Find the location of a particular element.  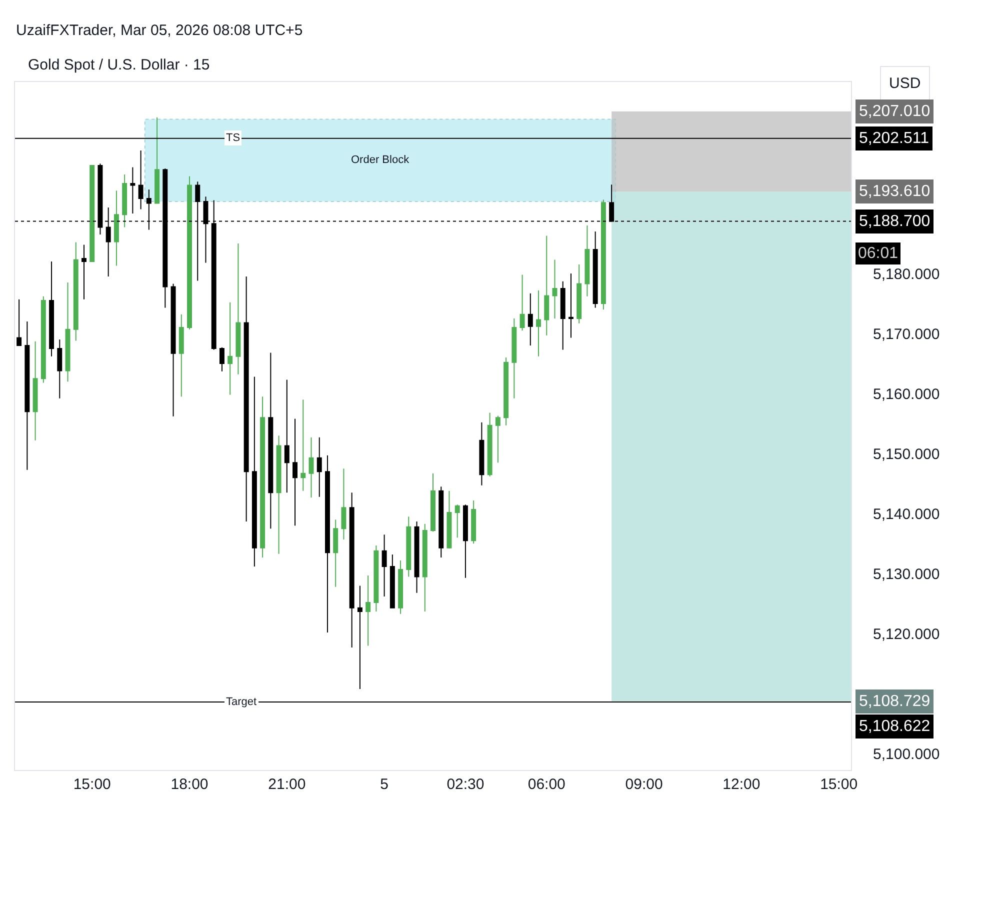

text: 5,188.700 is located at coordinates (894, 221).